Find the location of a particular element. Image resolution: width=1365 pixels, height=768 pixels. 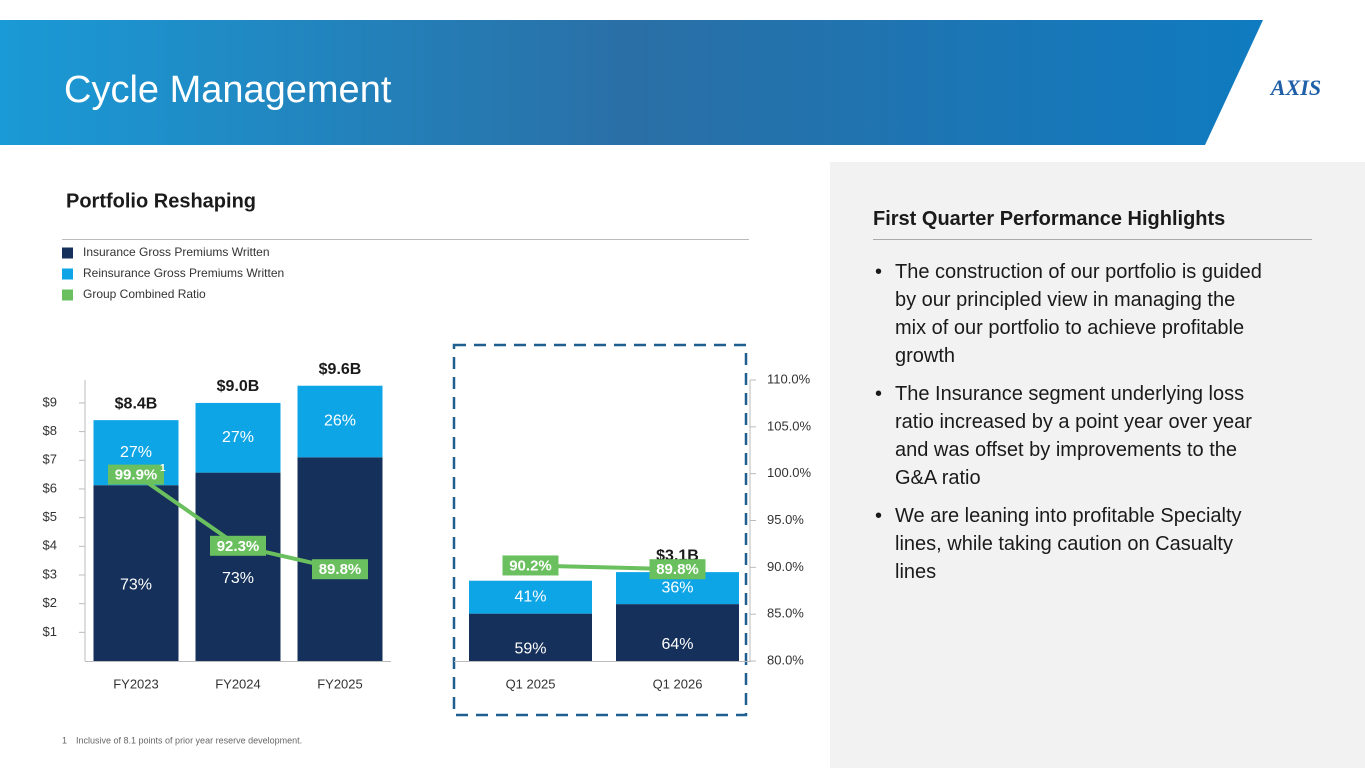

highlight-box is located at coordinates (600, 530).